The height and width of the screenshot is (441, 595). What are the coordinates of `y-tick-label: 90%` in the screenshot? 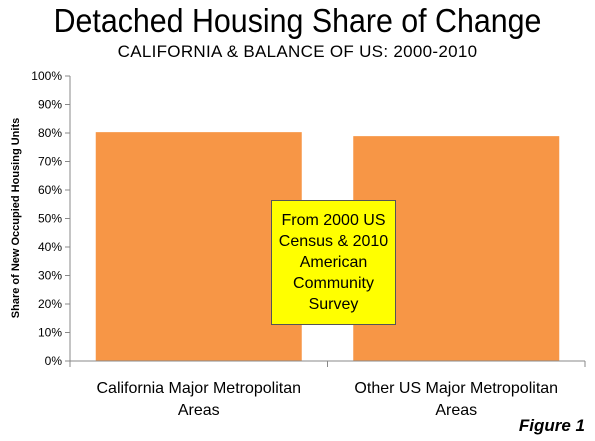 It's located at (50, 105).